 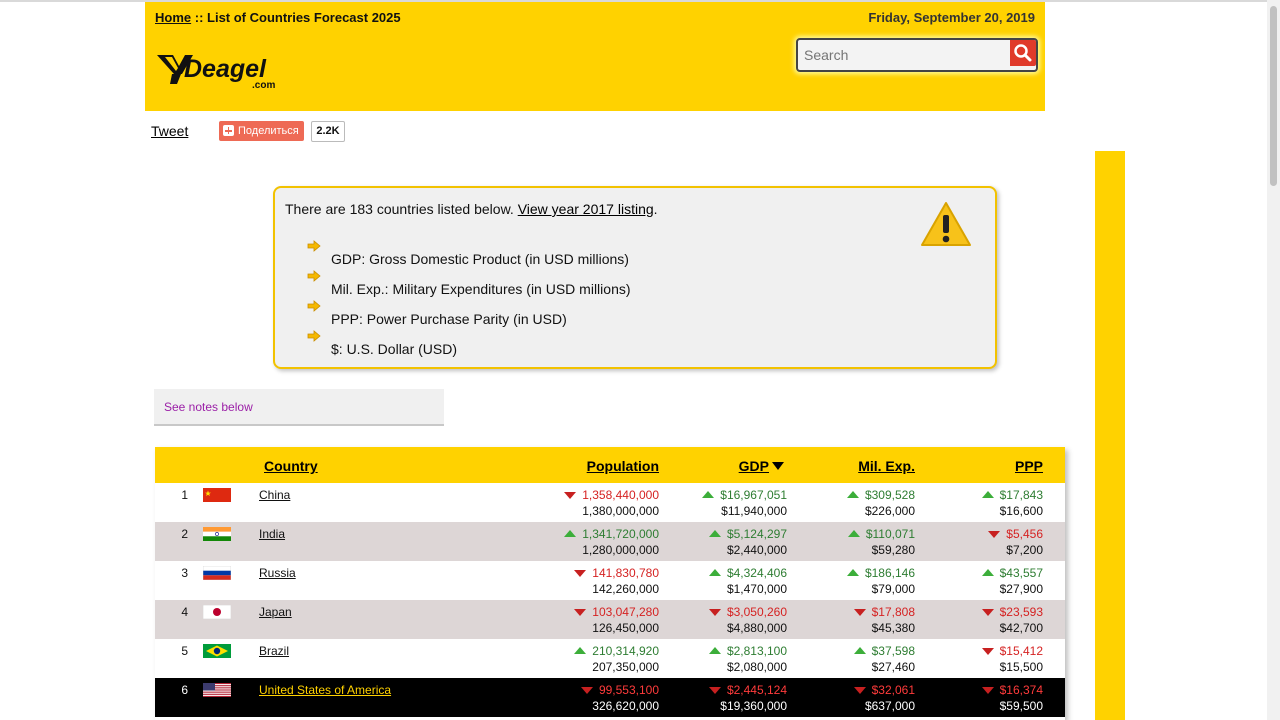 I want to click on country-link: India, so click(x=272, y=534).